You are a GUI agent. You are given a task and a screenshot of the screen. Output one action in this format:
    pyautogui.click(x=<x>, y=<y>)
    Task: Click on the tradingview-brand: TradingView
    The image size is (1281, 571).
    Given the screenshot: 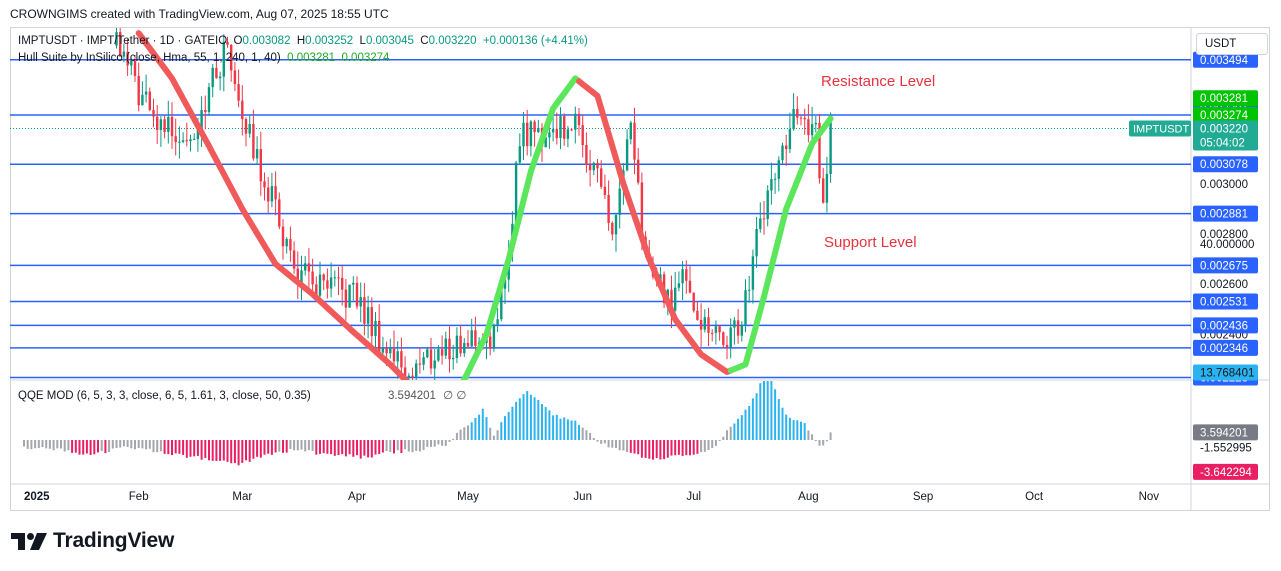 What is the action you would take?
    pyautogui.click(x=92, y=541)
    